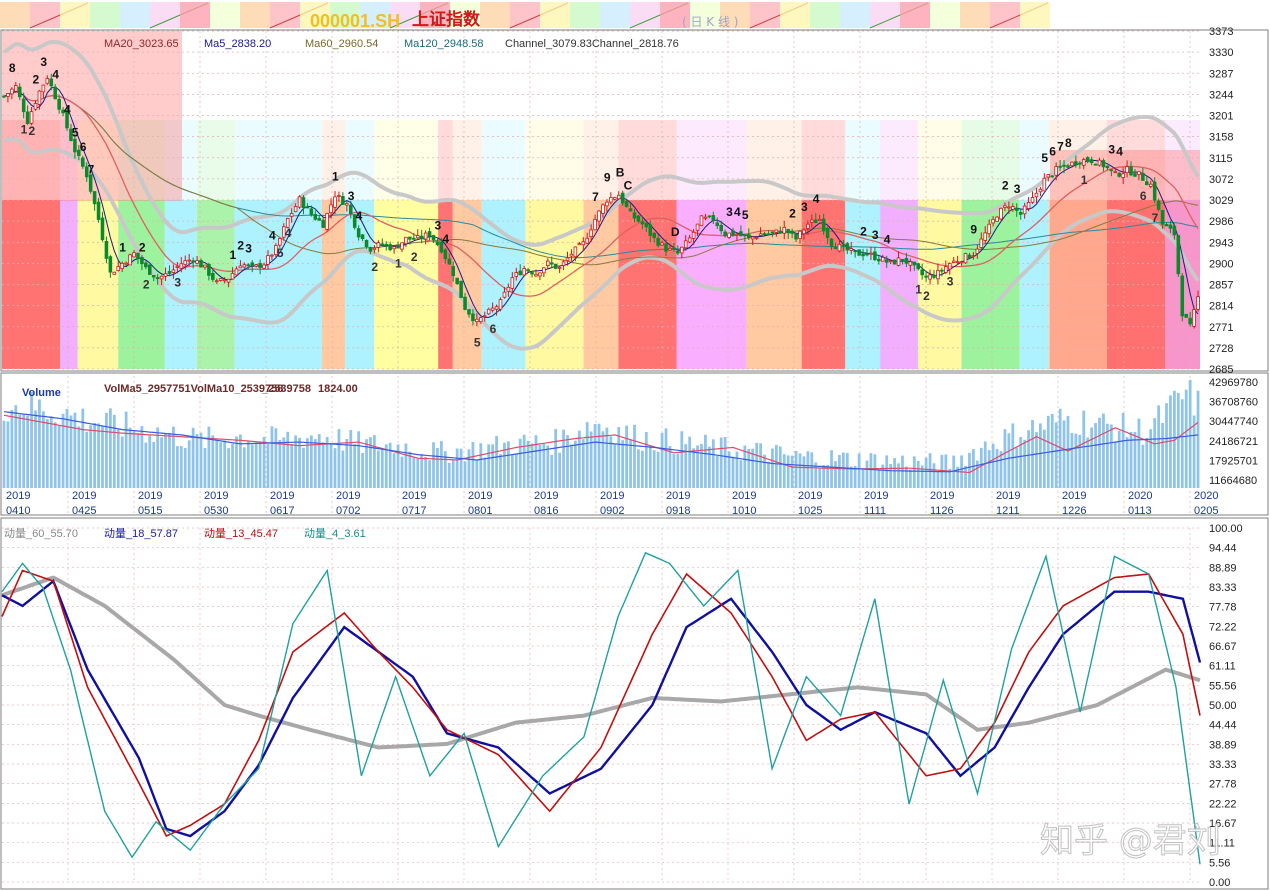 The image size is (1270, 891). Describe the element at coordinates (31, 284) in the screenshot. I see `price-color-band` at that location.